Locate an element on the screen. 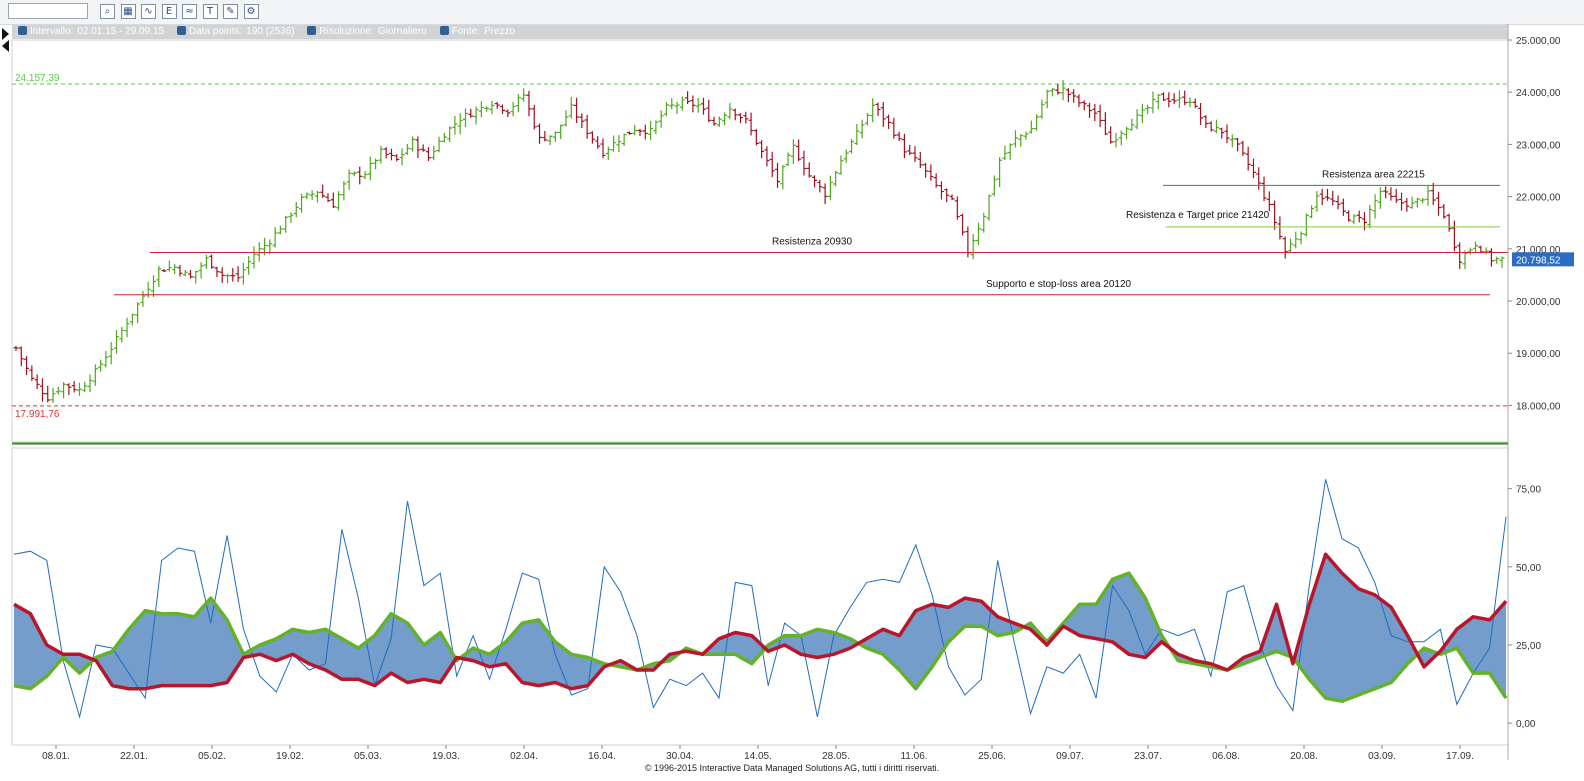  symbol-input is located at coordinates (48, 11).